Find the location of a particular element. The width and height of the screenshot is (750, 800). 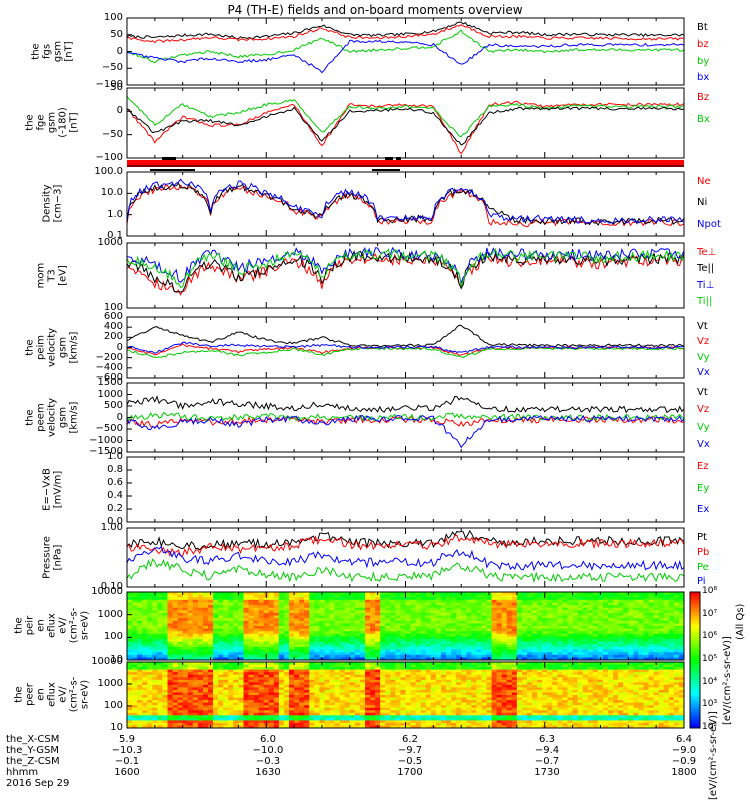

series-line-Pe is located at coordinates (405, 571).